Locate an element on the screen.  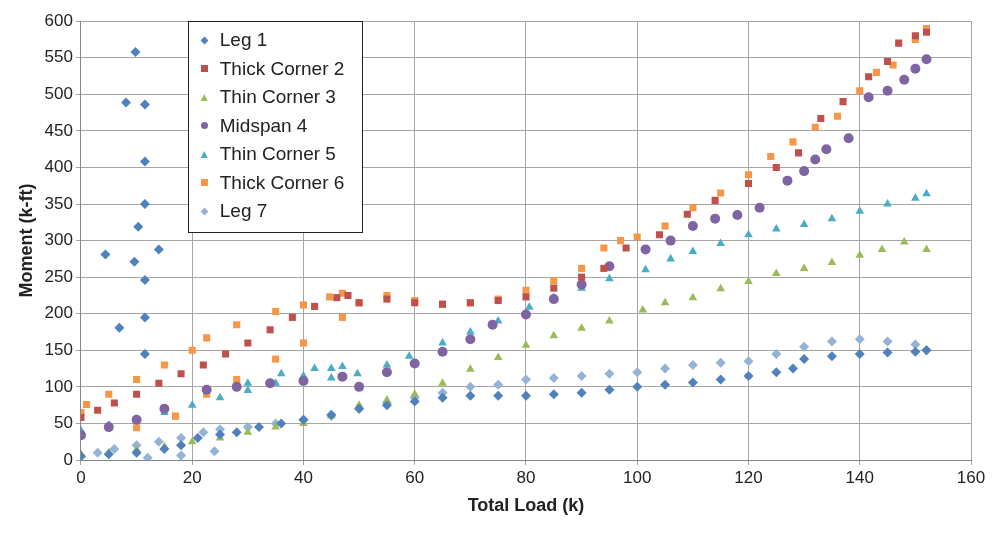
y-tick-label: 150 is located at coordinates (58, 349).